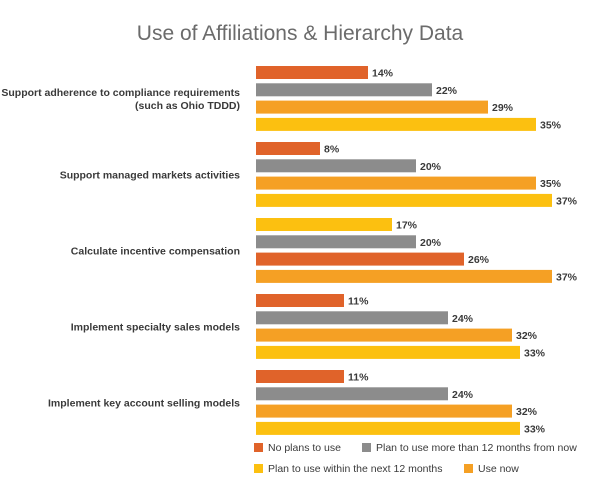  What do you see at coordinates (332, 150) in the screenshot?
I see `data-label: 8%` at bounding box center [332, 150].